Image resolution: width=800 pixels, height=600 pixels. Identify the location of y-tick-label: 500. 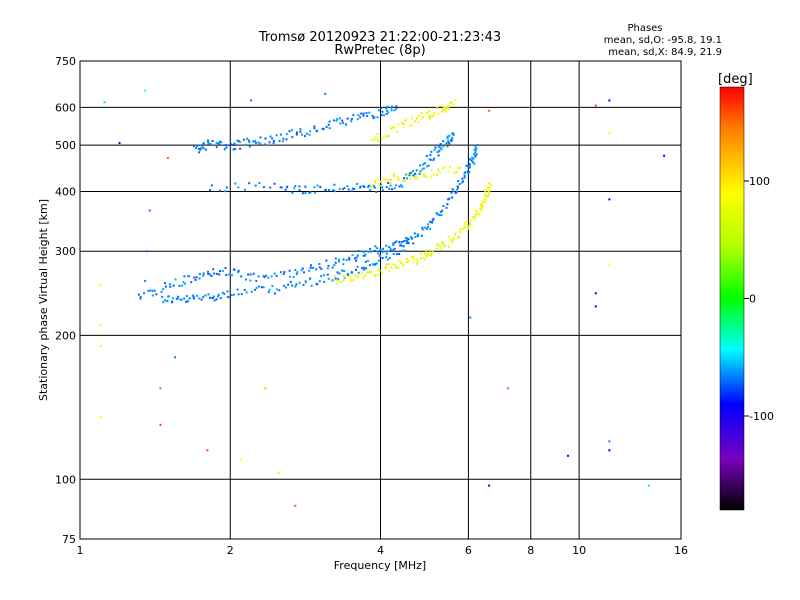
(65, 145).